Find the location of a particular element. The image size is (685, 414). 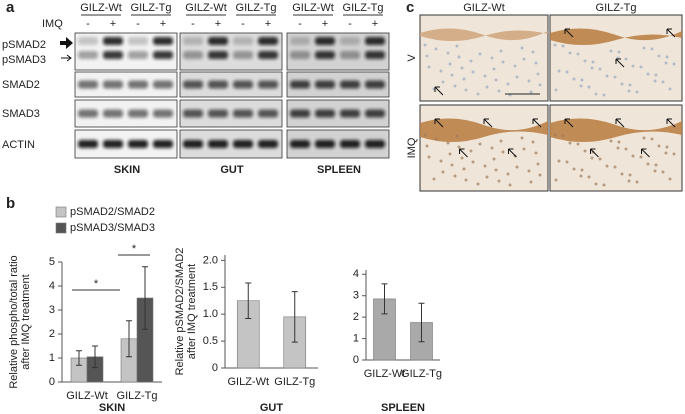

western-blots is located at coordinates (232, 95).